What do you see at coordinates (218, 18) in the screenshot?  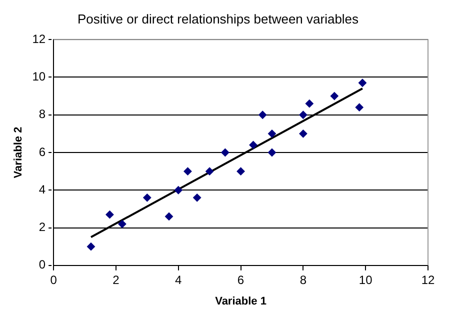 I see `chart-title: Positive or direct relationships between variables` at bounding box center [218, 18].